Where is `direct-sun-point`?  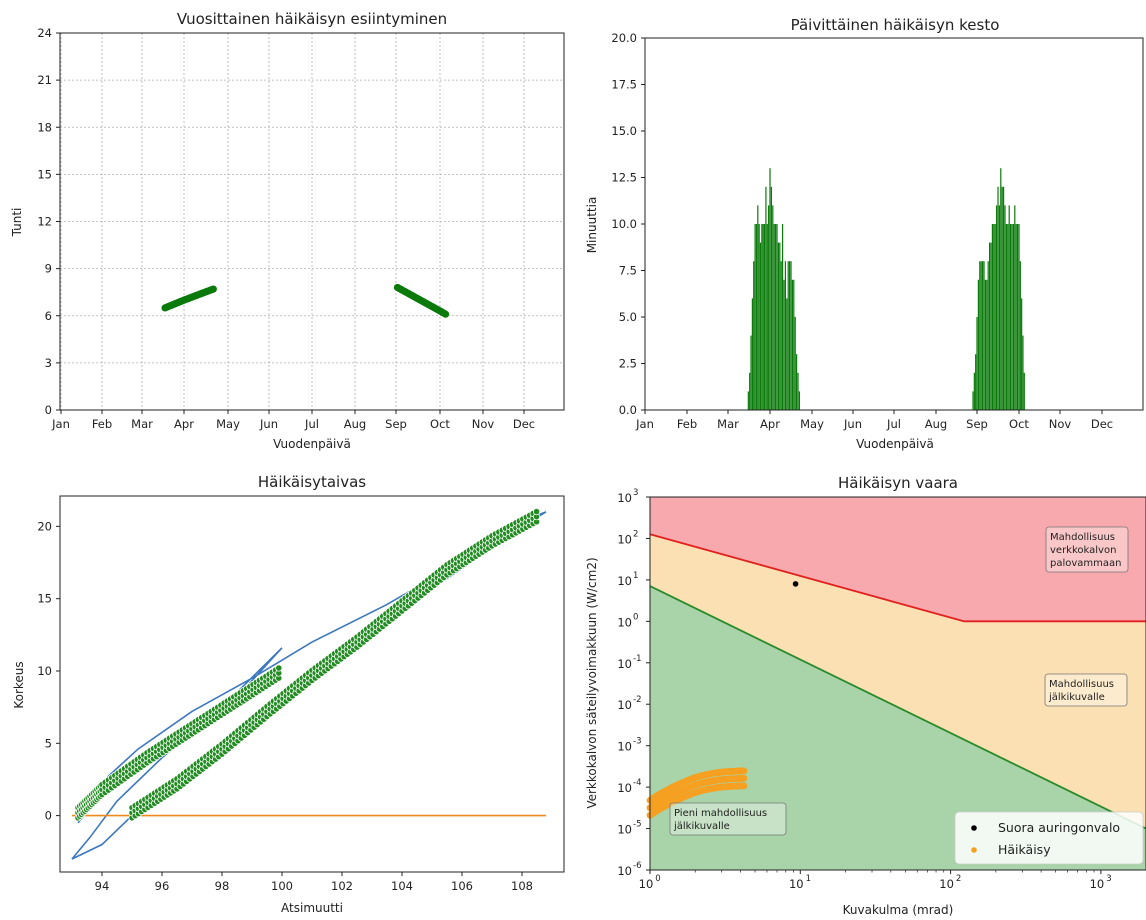
direct-sun-point is located at coordinates (795, 584).